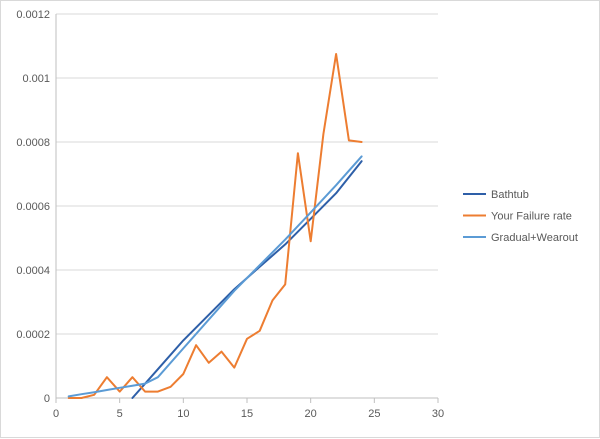  What do you see at coordinates (33, 143) in the screenshot?
I see `y-tick-label: 0.0008` at bounding box center [33, 143].